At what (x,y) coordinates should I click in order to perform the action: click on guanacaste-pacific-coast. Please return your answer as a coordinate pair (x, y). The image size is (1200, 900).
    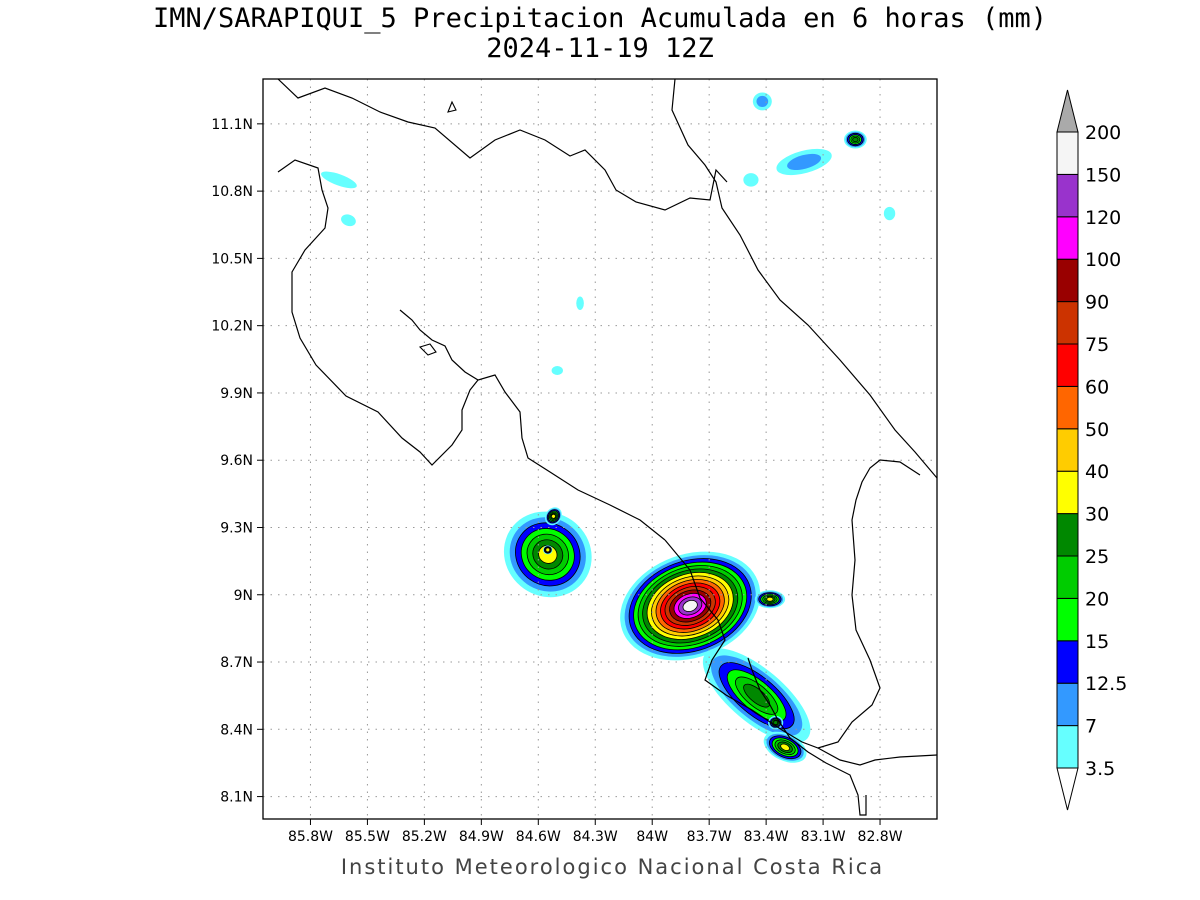
    Looking at the image, I should click on (471, 350).